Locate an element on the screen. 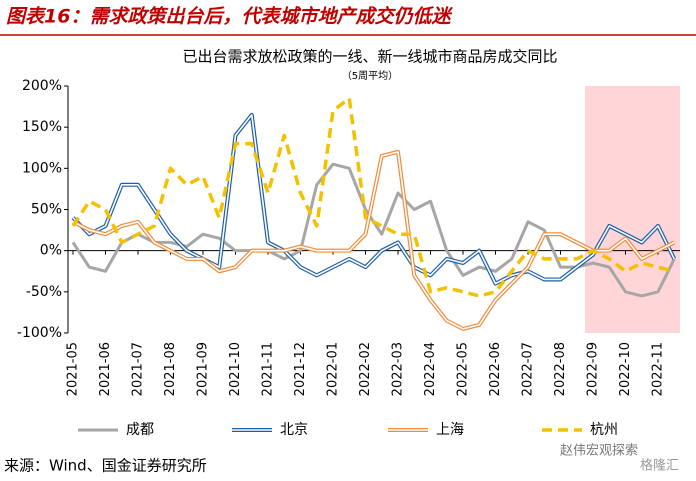  x-tick-label: 2022-02 is located at coordinates (365, 369).